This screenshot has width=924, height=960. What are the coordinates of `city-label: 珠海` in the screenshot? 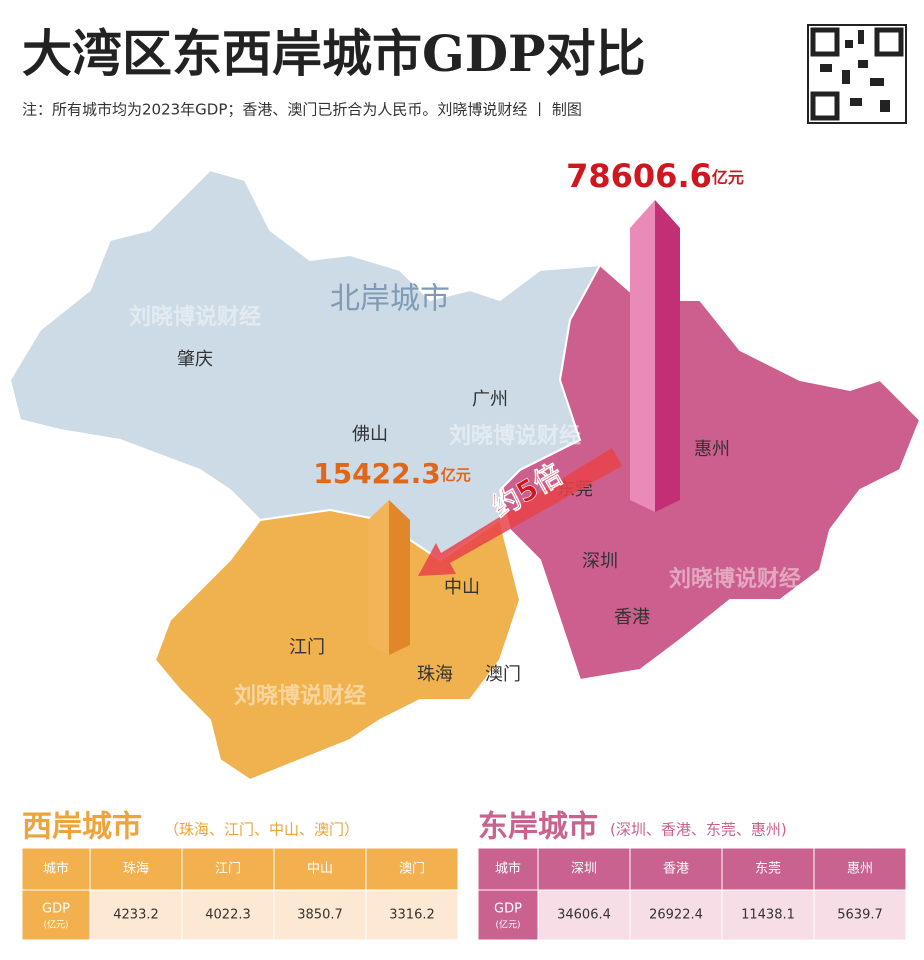 It's located at (435, 674).